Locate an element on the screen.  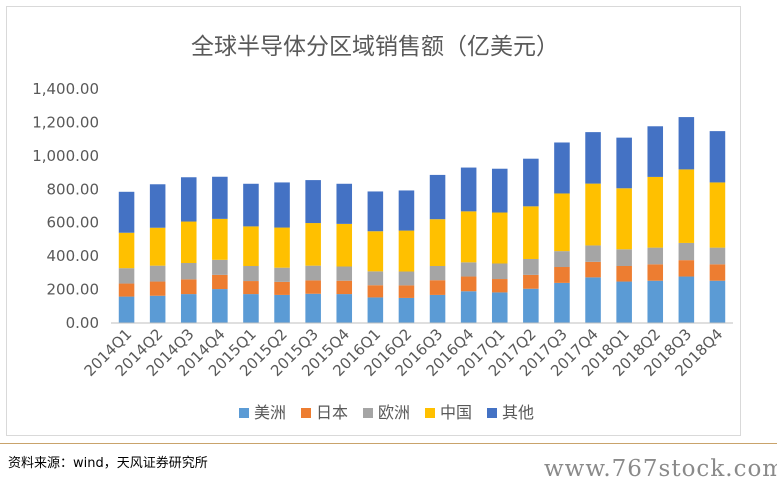
legend-label: 其他 is located at coordinates (518, 412).